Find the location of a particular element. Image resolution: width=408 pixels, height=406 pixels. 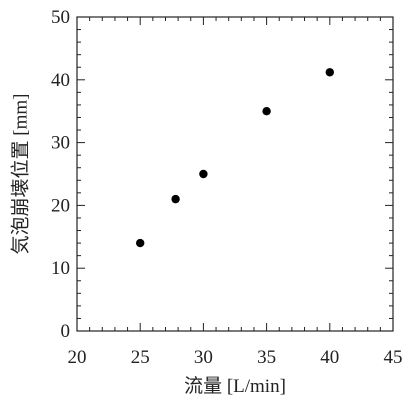

x-tick-label: 20 is located at coordinates (77, 357).